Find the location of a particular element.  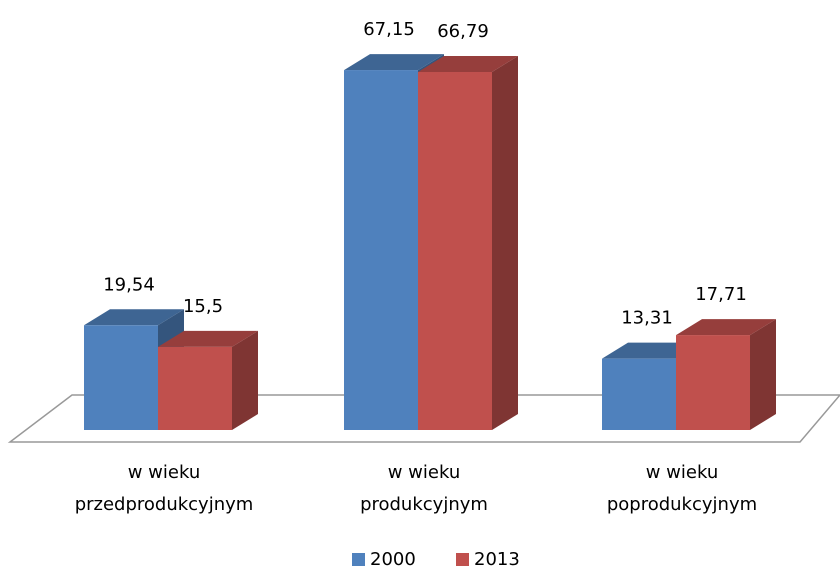

data-label: 13,31 is located at coordinates (647, 318).